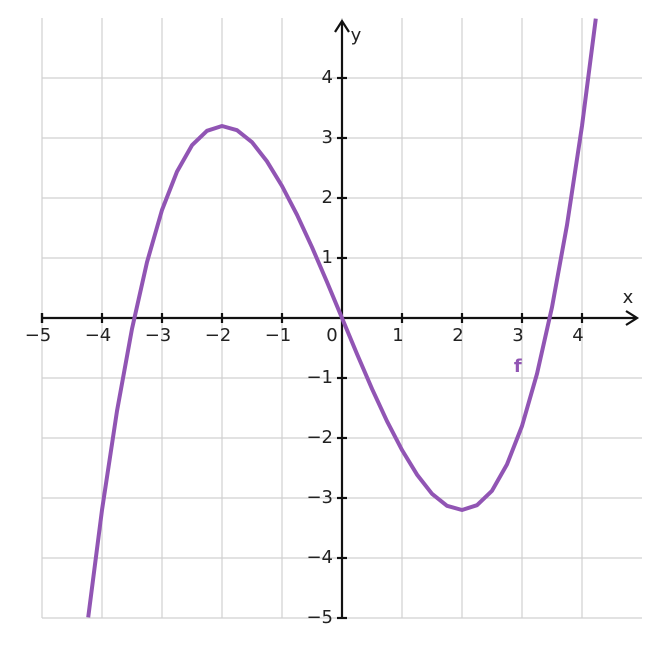 This screenshot has width=661, height=648. Describe the element at coordinates (632, 318) in the screenshot. I see `x-arrow` at that location.